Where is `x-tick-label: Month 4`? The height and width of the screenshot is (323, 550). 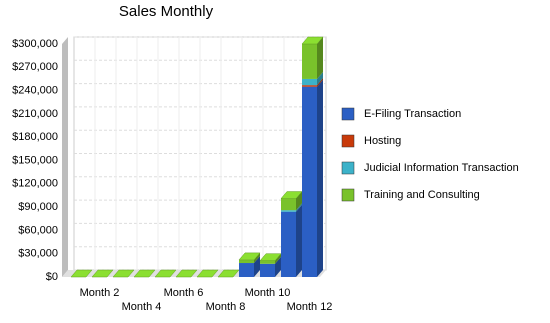 x-tick-label: Month 4 is located at coordinates (142, 307).